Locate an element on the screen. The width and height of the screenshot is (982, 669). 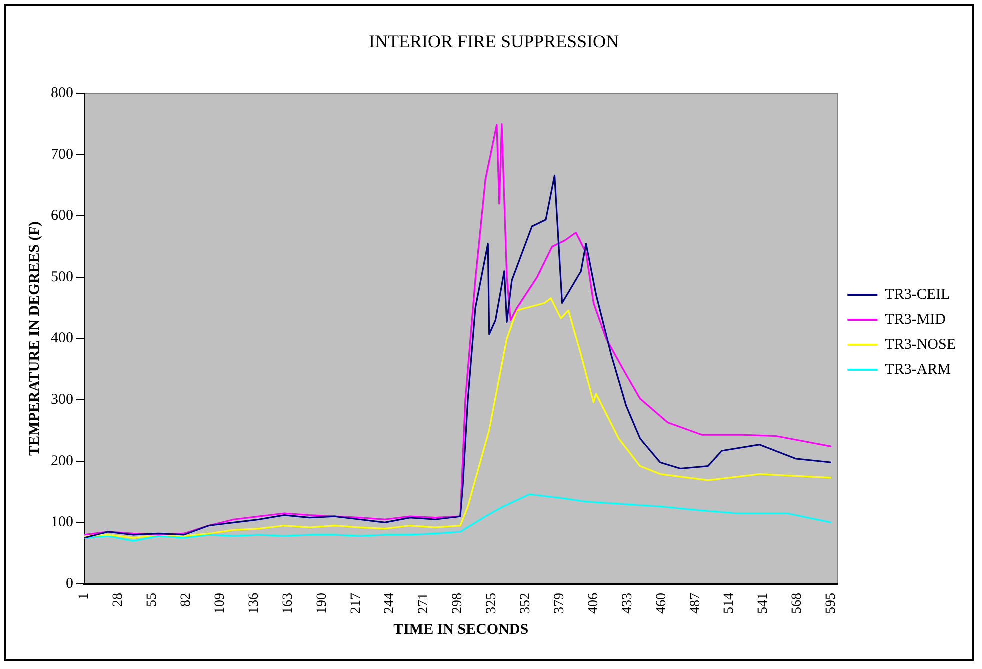
x-tick-label: 109 is located at coordinates (220, 603).